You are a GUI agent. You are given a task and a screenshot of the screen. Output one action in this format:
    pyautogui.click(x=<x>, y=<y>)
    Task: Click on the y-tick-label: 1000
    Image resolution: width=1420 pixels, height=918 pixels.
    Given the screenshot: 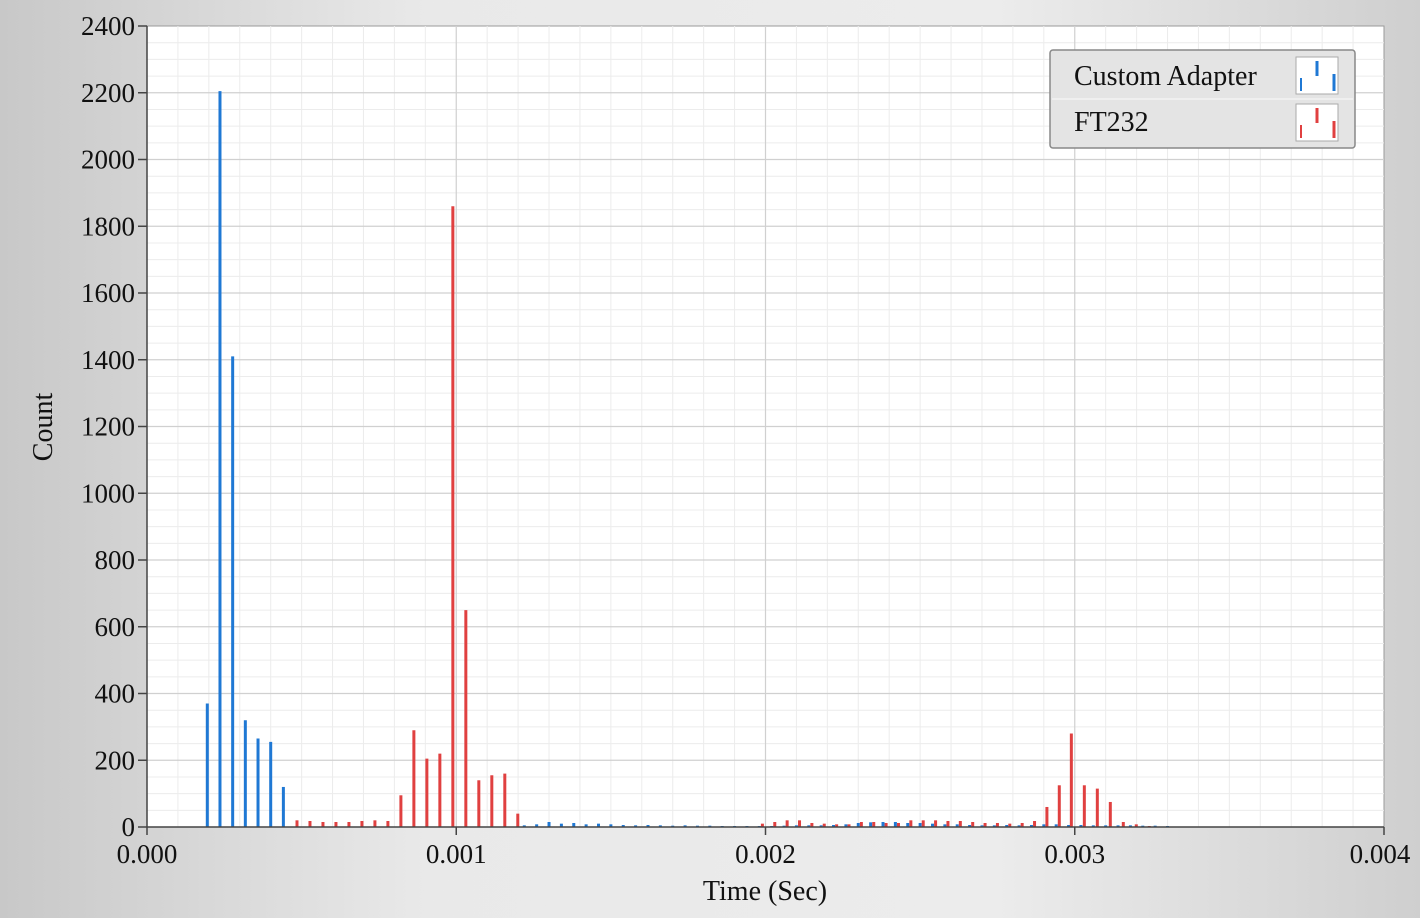 What is the action you would take?
    pyautogui.click(x=108, y=493)
    